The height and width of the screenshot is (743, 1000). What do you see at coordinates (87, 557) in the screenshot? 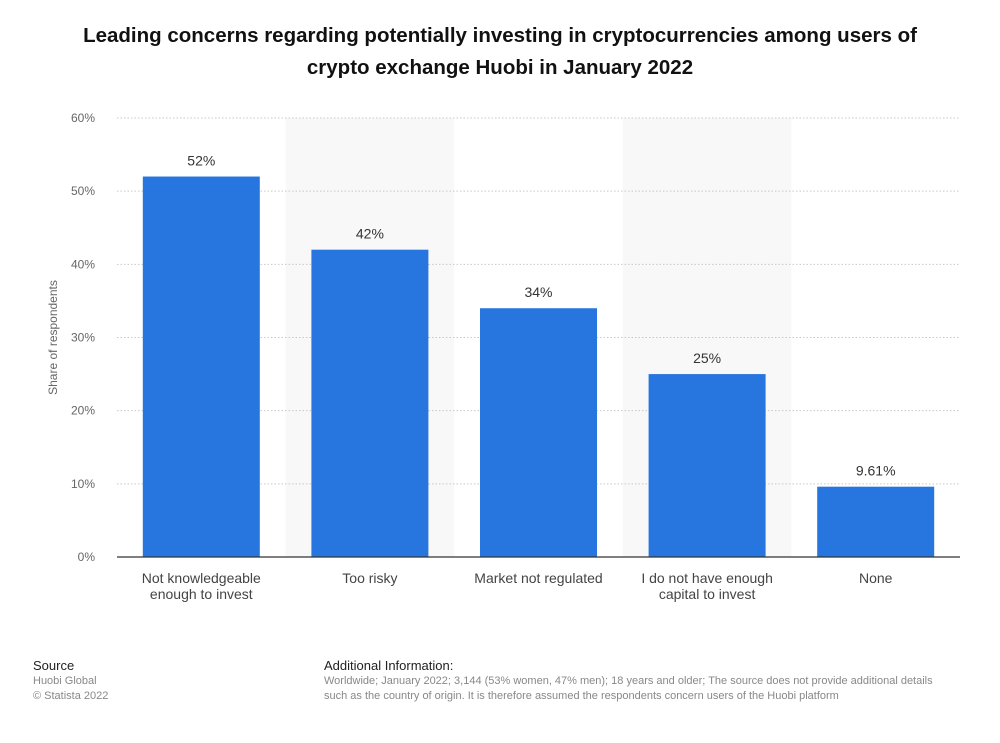
I see `y-tick-label: 0%` at bounding box center [87, 557].